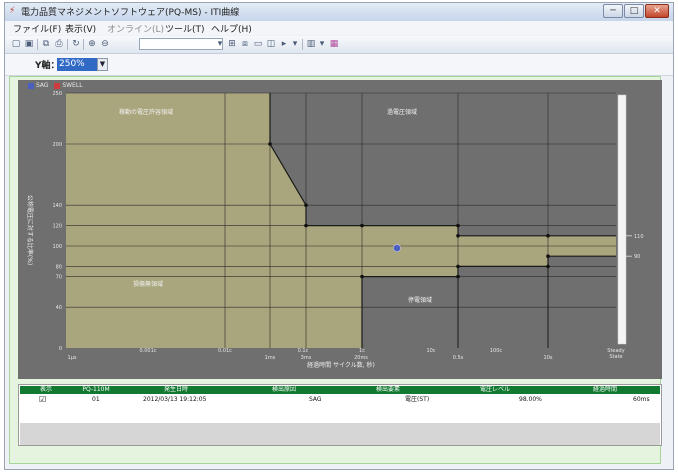 Image resolution: width=678 pixels, height=472 pixels. Describe the element at coordinates (494, 389) in the screenshot. I see `table-header-cell: 電圧レベル` at that location.